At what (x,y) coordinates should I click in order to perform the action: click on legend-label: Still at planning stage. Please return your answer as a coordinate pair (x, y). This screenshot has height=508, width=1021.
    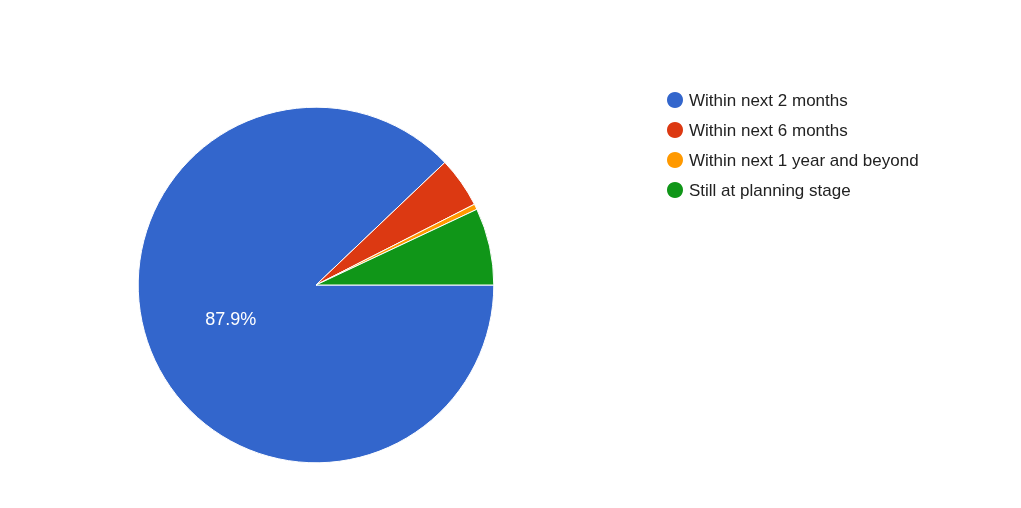
    Looking at the image, I should click on (770, 190).